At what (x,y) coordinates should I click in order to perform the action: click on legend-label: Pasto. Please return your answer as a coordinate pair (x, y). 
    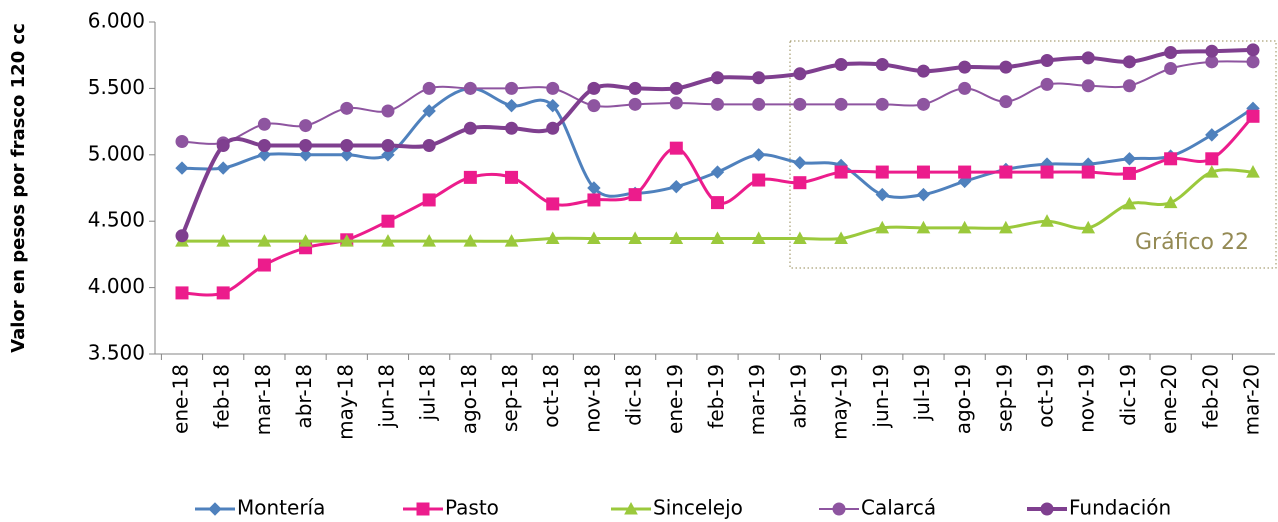
    Looking at the image, I should click on (472, 508).